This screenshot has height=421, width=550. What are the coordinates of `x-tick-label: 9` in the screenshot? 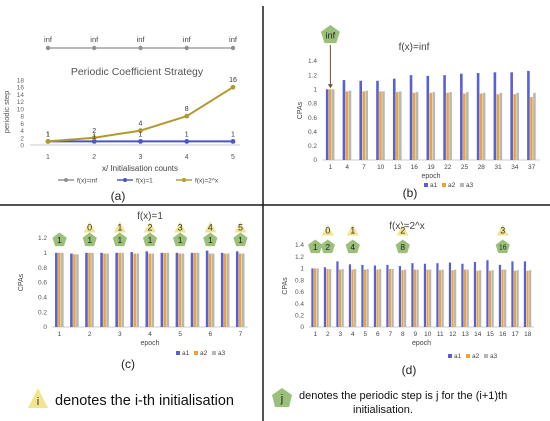 It's located at (415, 334).